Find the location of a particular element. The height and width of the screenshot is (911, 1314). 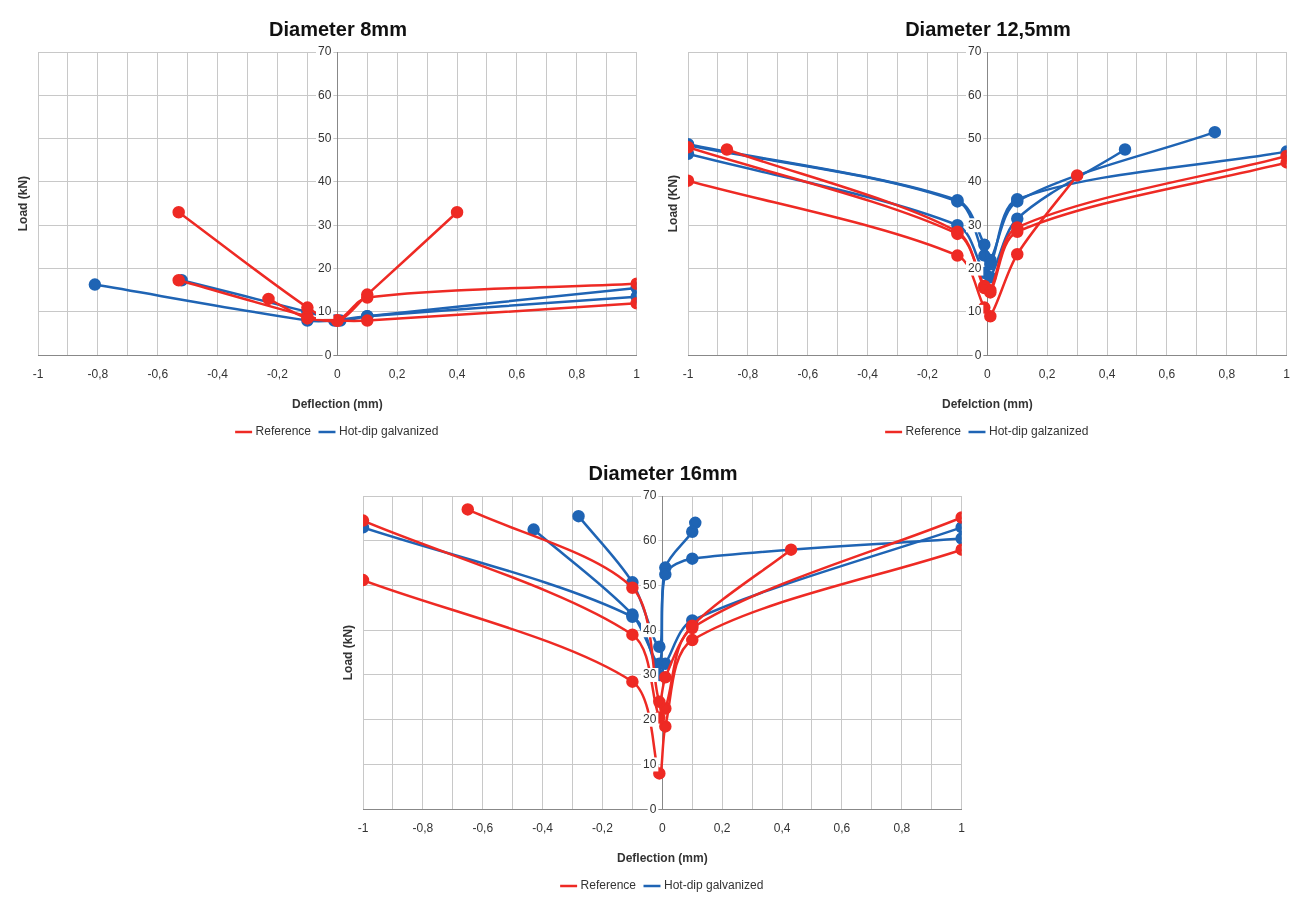

y-axis-title: Load (KN) is located at coordinates (673, 203).